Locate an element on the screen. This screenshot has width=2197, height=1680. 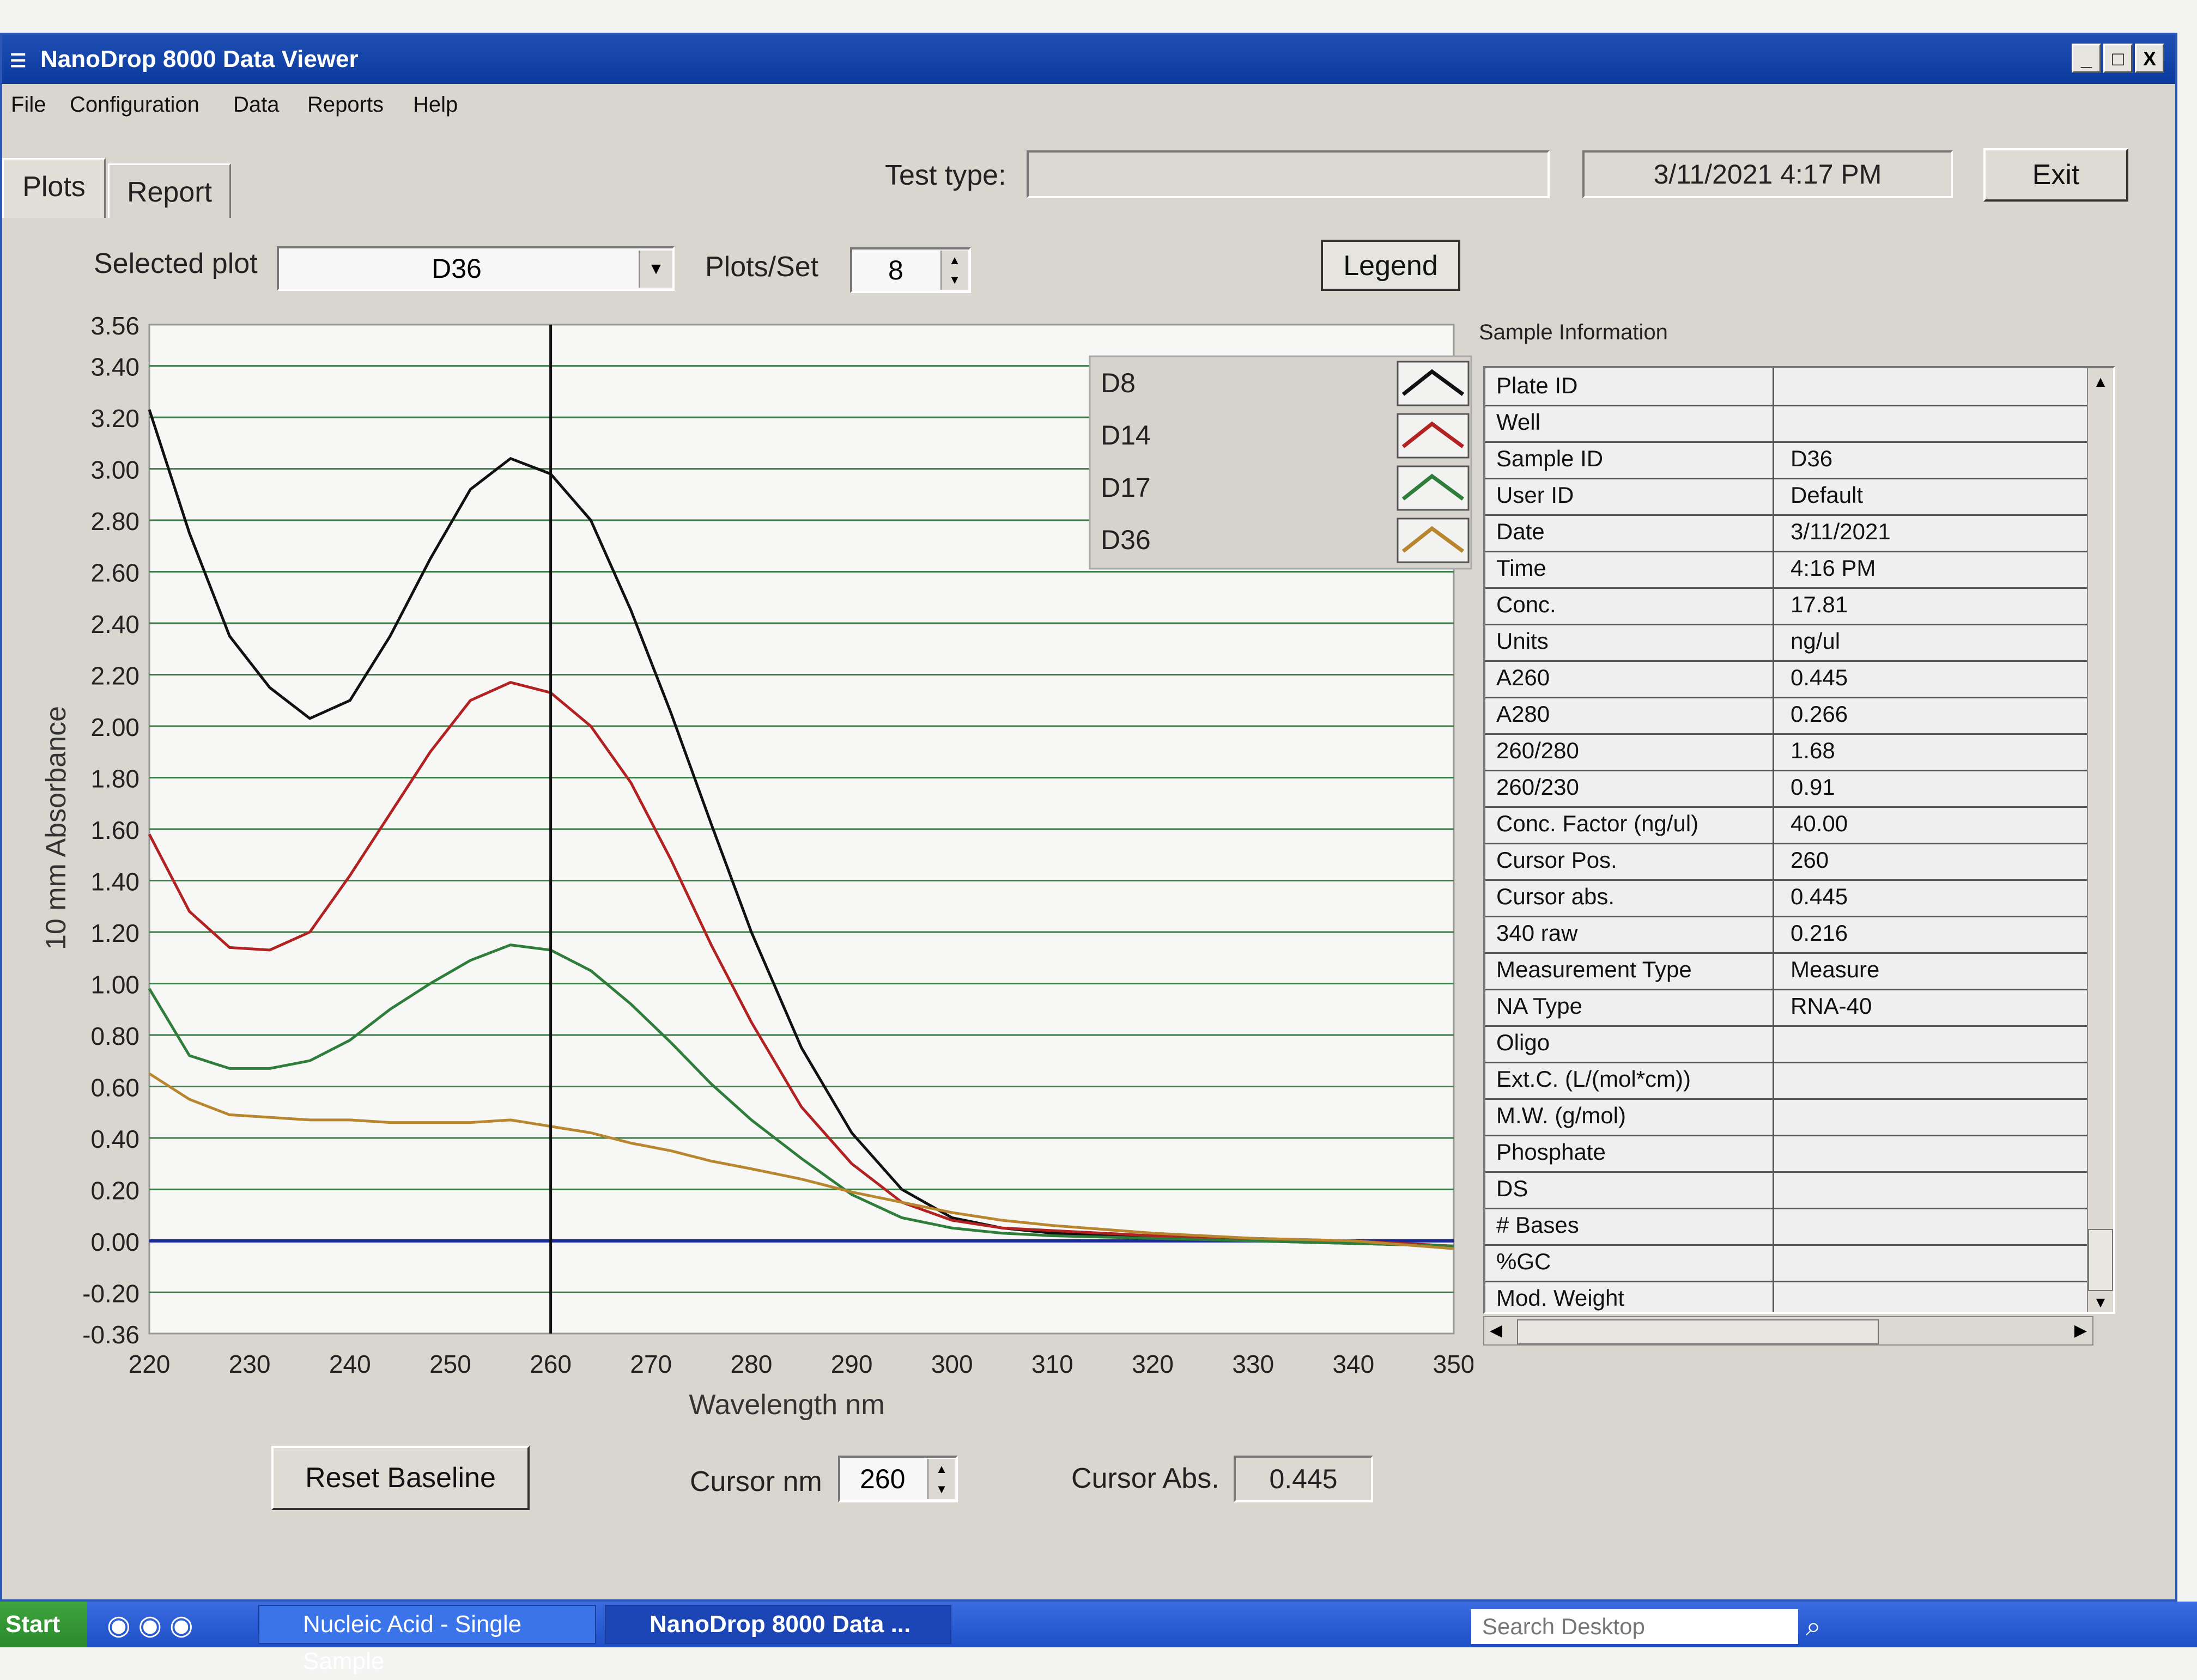
h-scroll-thumb is located at coordinates (1698, 1331).